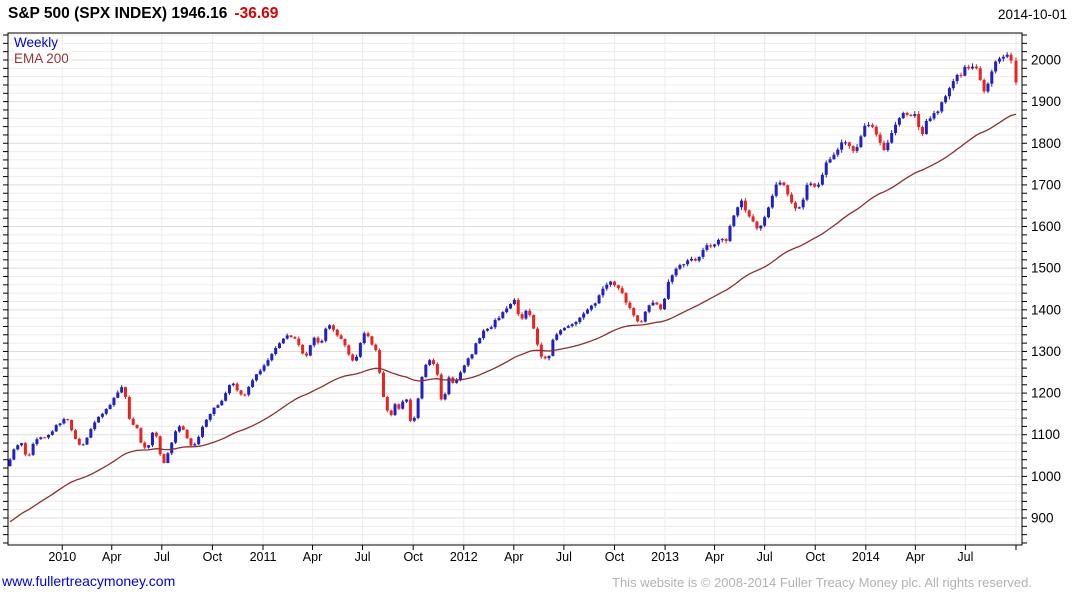 The width and height of the screenshot is (1075, 605). I want to click on y-tick-label: 1500, so click(1046, 268).